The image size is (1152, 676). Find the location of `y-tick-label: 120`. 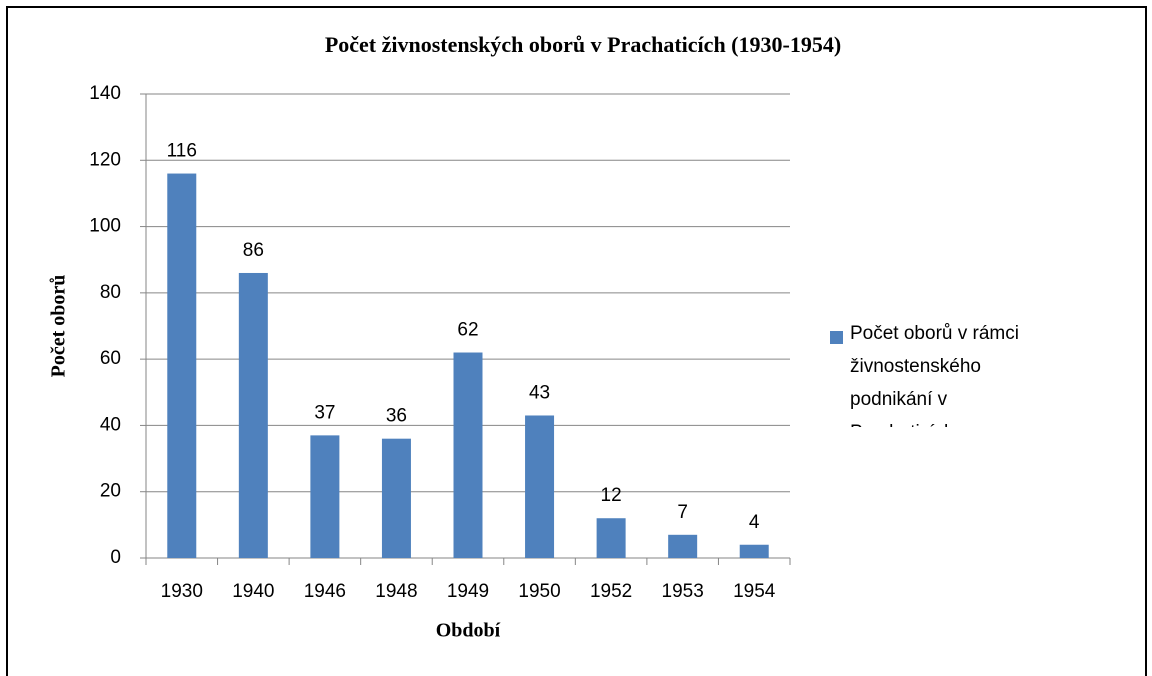

y-tick-label: 120 is located at coordinates (105, 159).